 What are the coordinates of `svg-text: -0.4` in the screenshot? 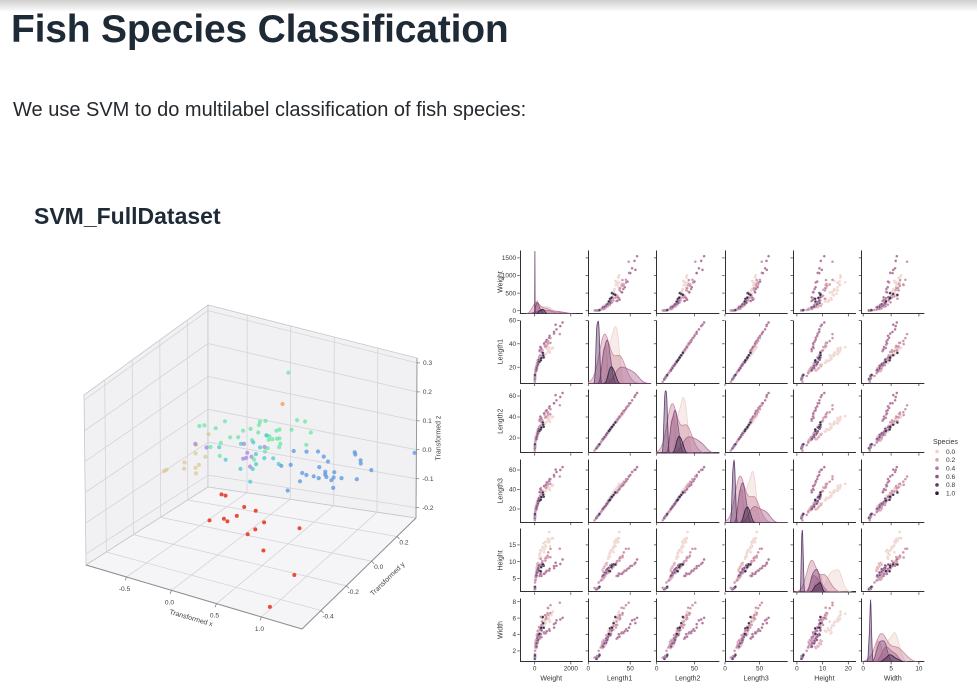 It's located at (328, 617).